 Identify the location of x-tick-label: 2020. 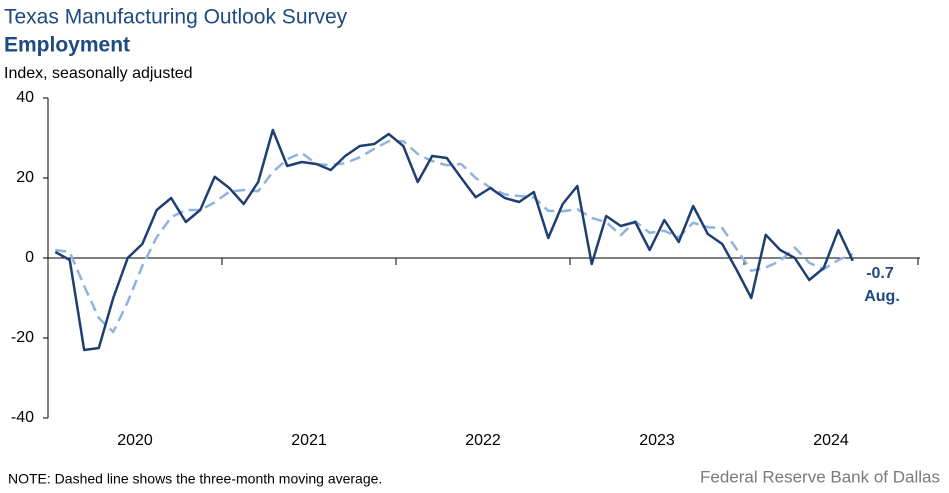
(135, 440).